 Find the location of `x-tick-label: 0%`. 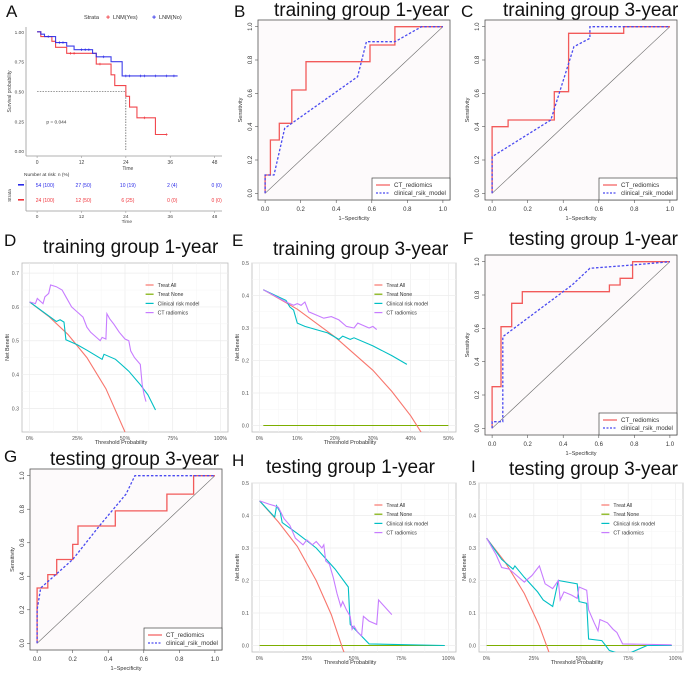

x-tick-label: 0% is located at coordinates (487, 659).